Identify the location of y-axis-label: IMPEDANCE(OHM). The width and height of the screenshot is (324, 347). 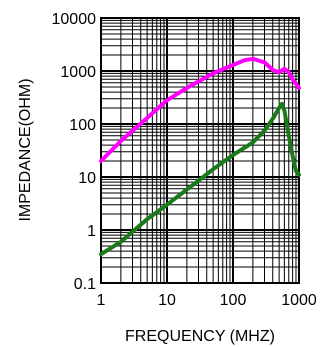
(25, 149).